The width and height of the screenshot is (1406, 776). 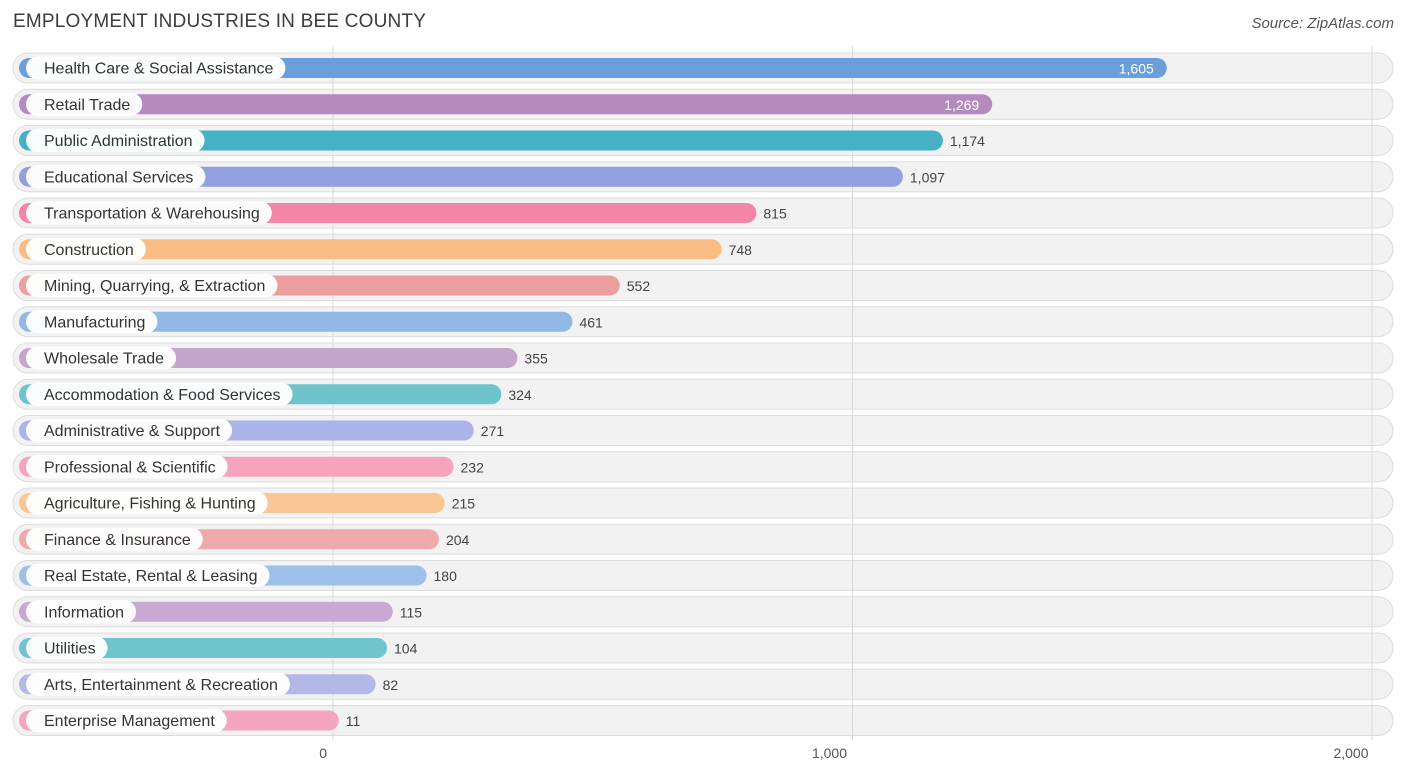 I want to click on category-label: Finance & Insurance, so click(x=117, y=540).